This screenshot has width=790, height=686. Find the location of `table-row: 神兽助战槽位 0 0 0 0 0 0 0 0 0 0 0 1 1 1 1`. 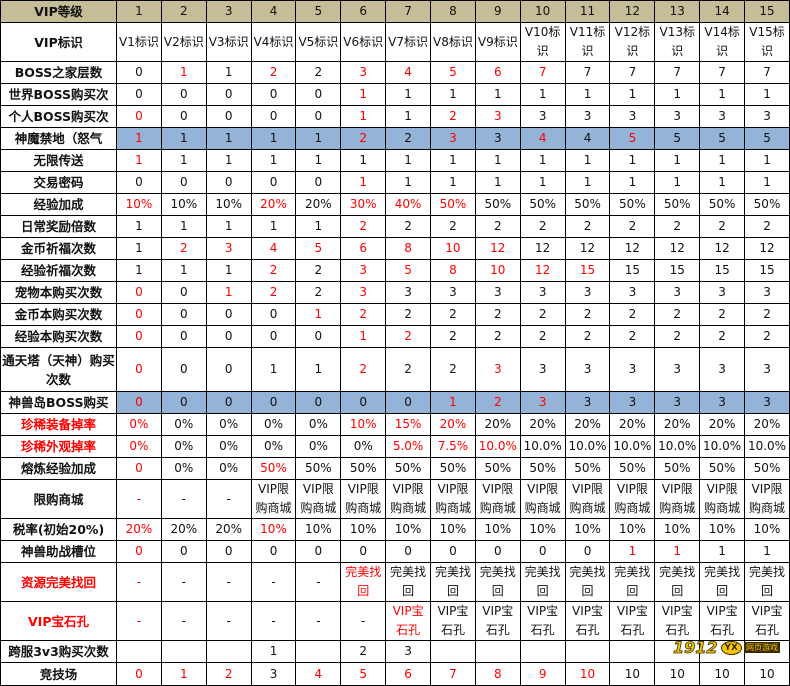

table-row: 神兽助战槽位 0 0 0 0 0 0 0 0 0 0 0 1 1 1 1 is located at coordinates (395, 551).